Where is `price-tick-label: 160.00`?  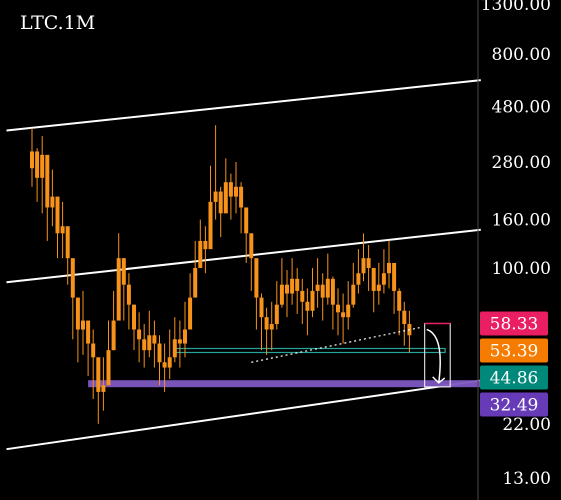
price-tick-label: 160.00 is located at coordinates (521, 221).